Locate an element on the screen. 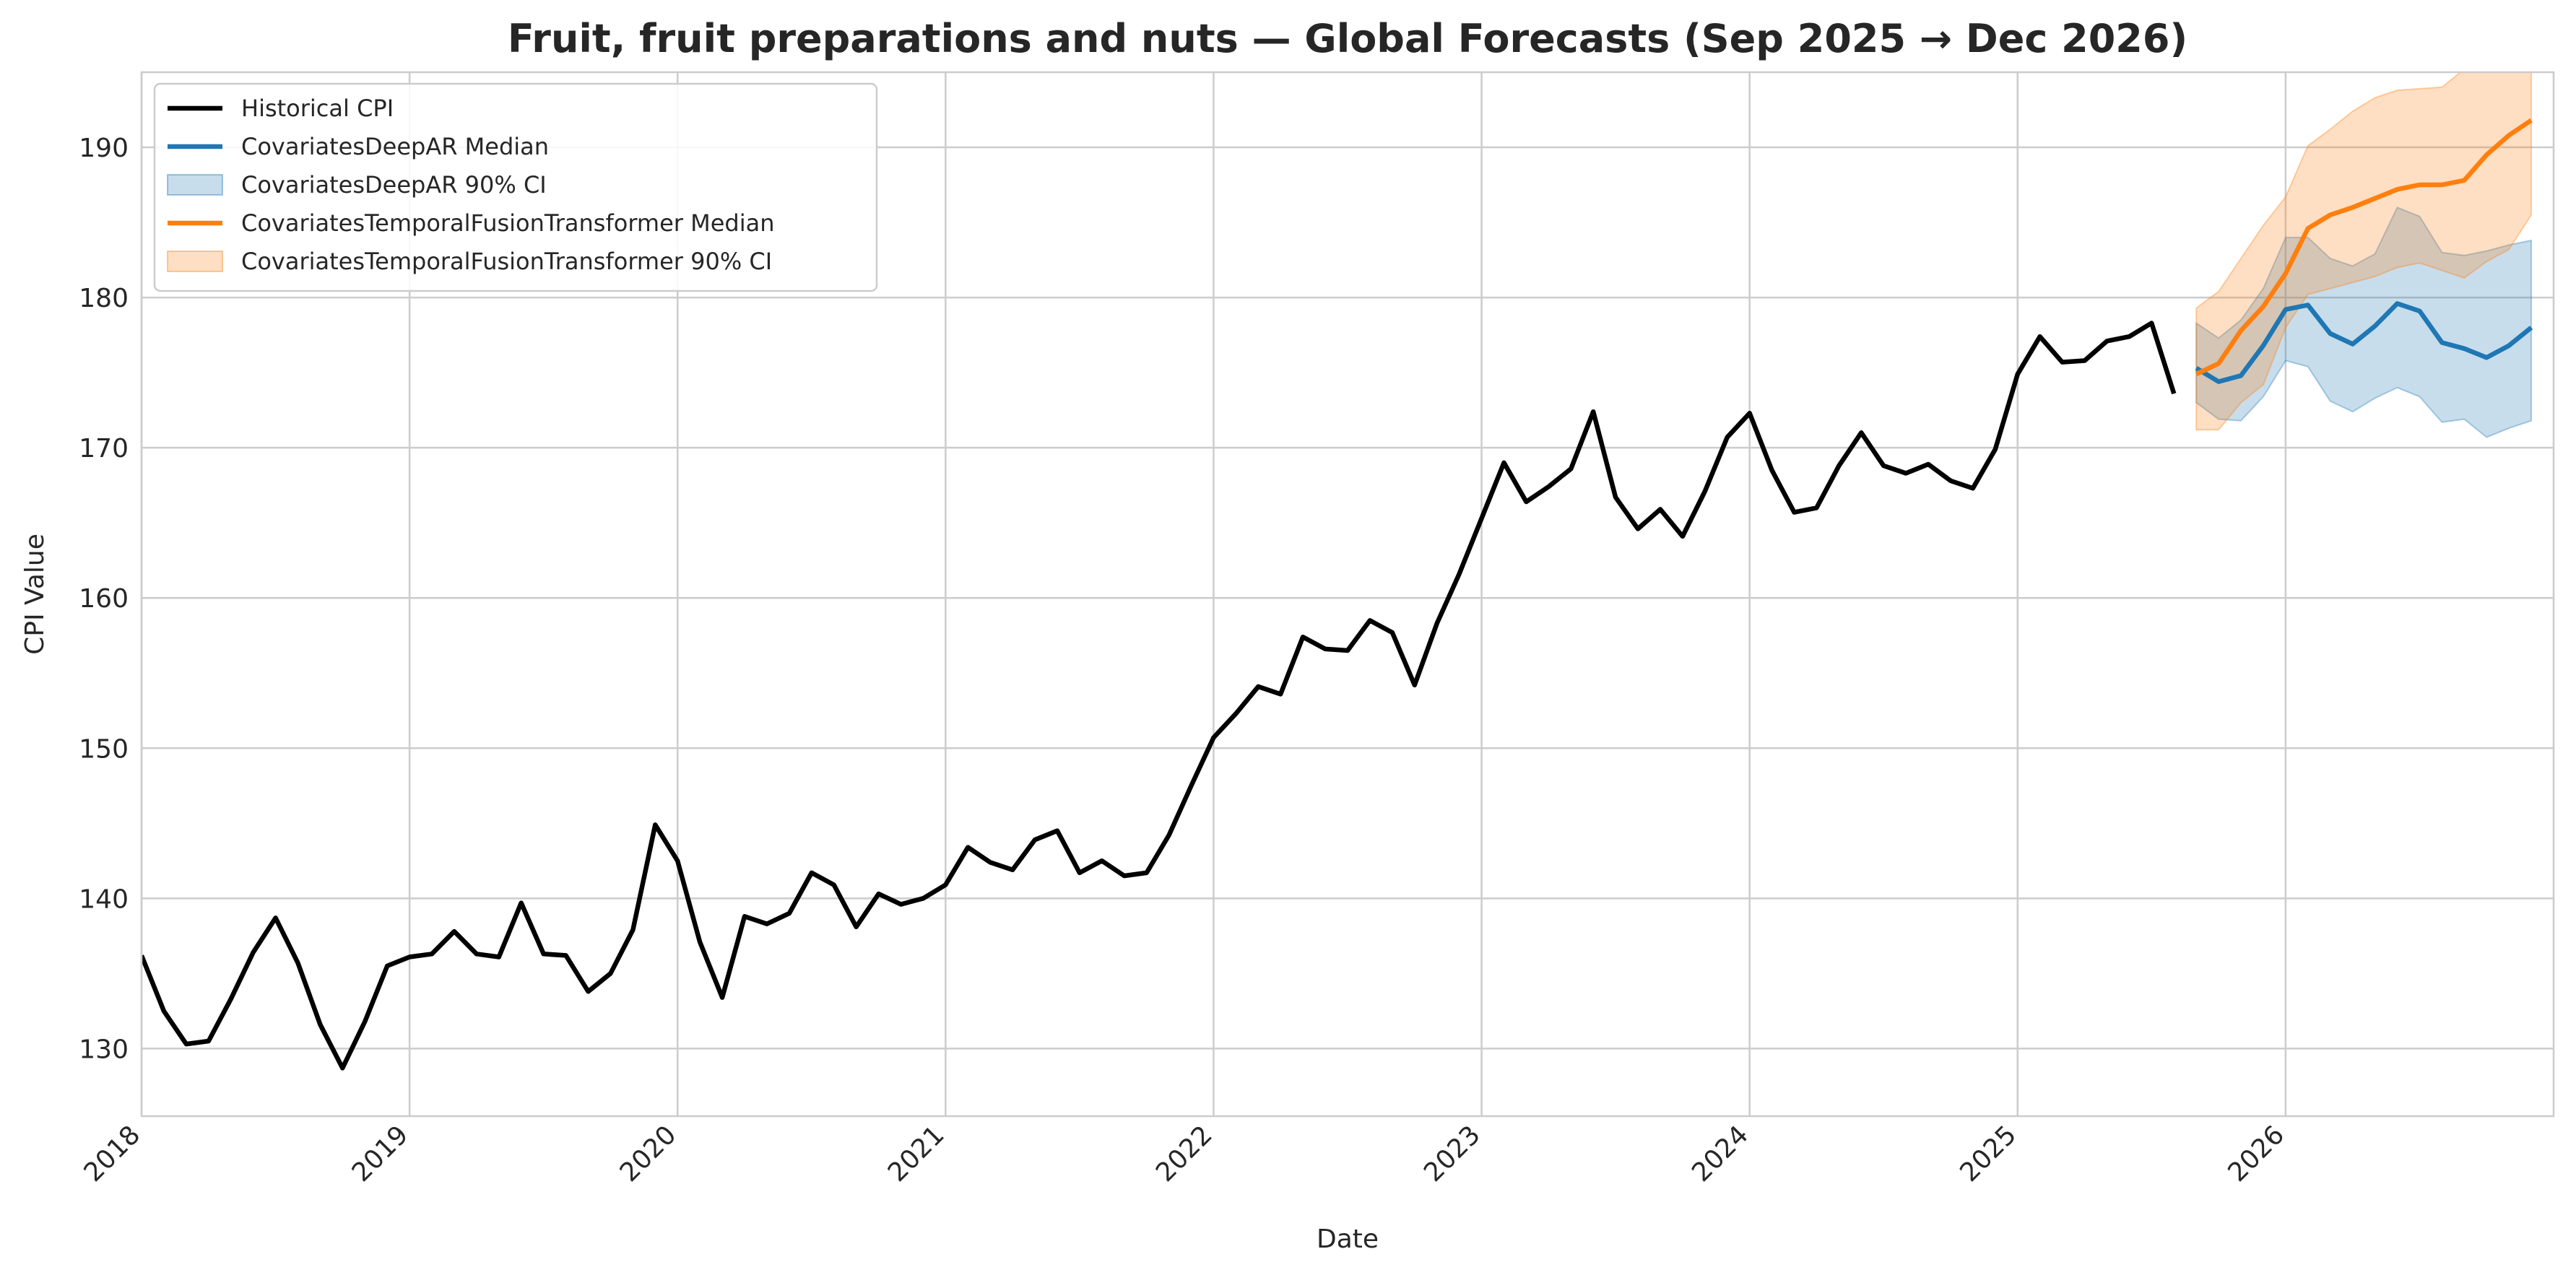  y-axis-label: CPI Value is located at coordinates (35, 594).